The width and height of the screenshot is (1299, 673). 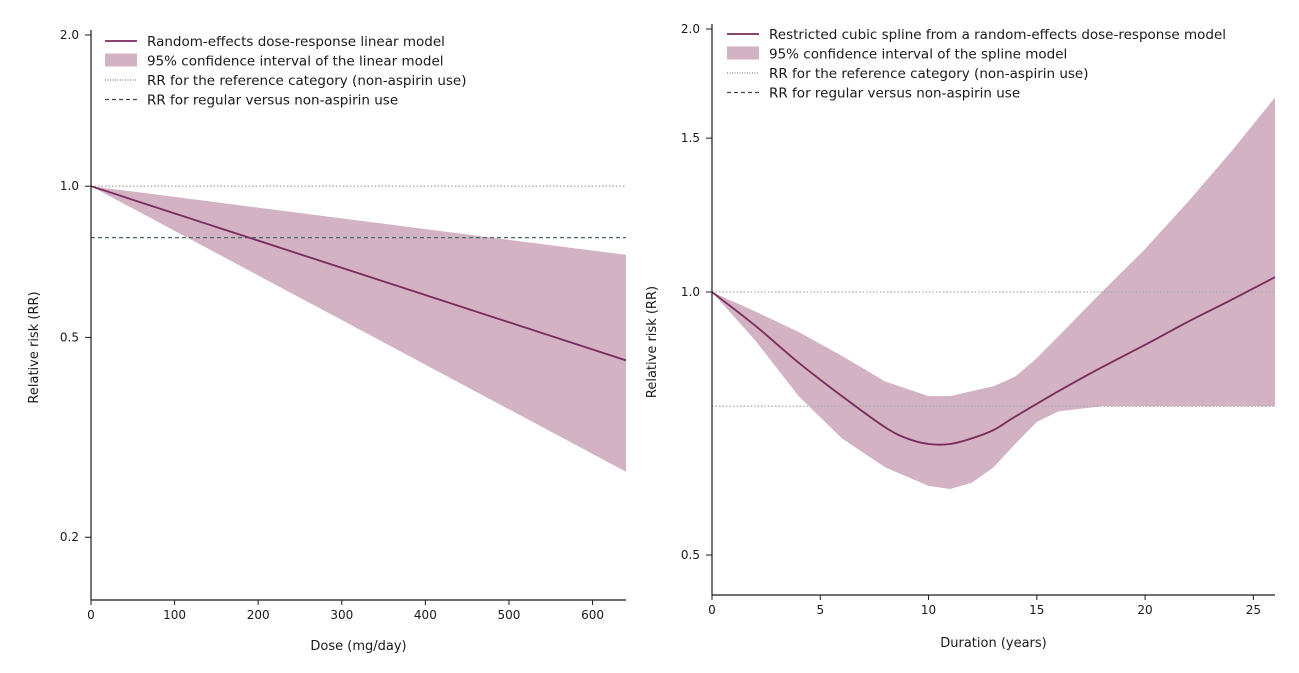 What do you see at coordinates (358, 646) in the screenshot?
I see `x-axis-title: Dose (mg/day)` at bounding box center [358, 646].